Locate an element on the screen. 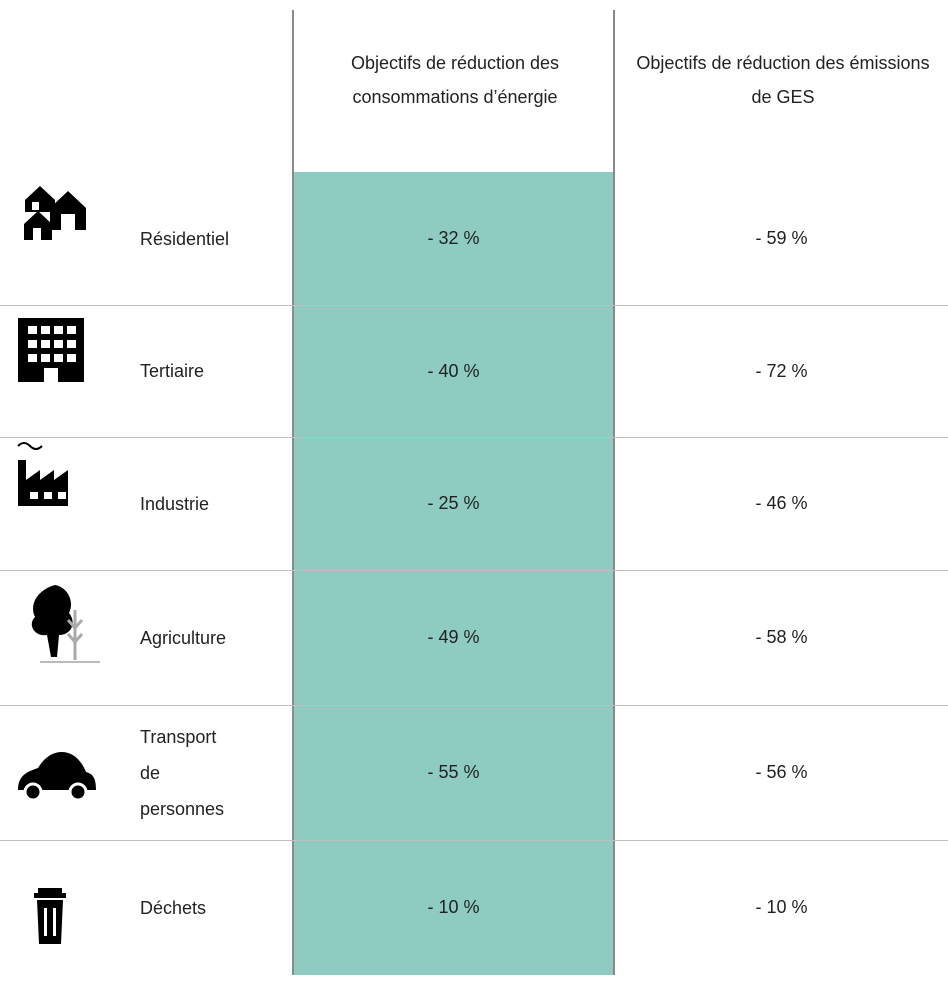 The image size is (948, 1003). ges-cell: - 58 % is located at coordinates (781, 637).